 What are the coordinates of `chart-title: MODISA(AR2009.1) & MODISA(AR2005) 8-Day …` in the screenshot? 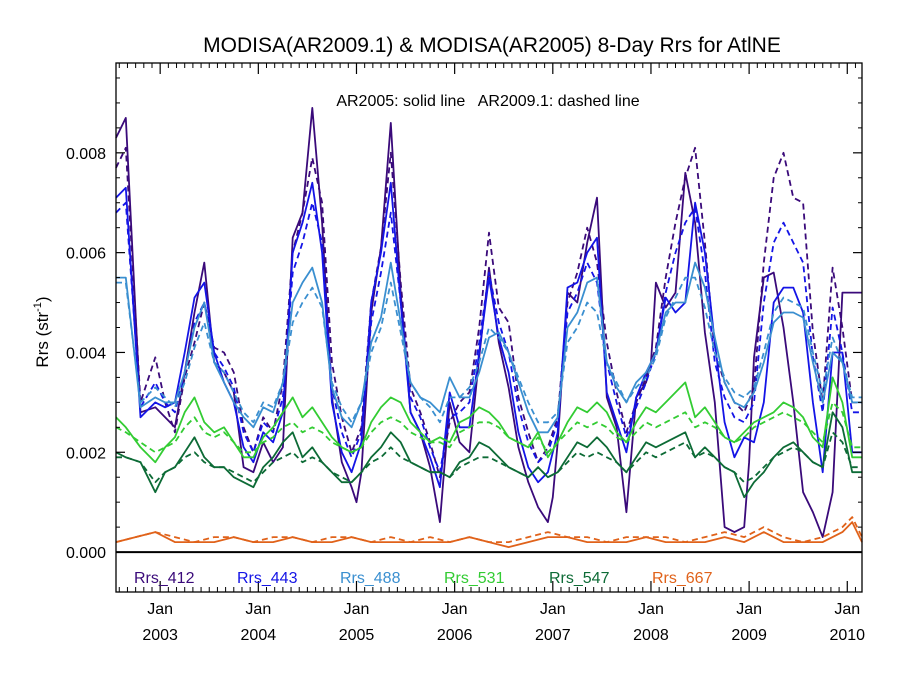 It's located at (492, 45).